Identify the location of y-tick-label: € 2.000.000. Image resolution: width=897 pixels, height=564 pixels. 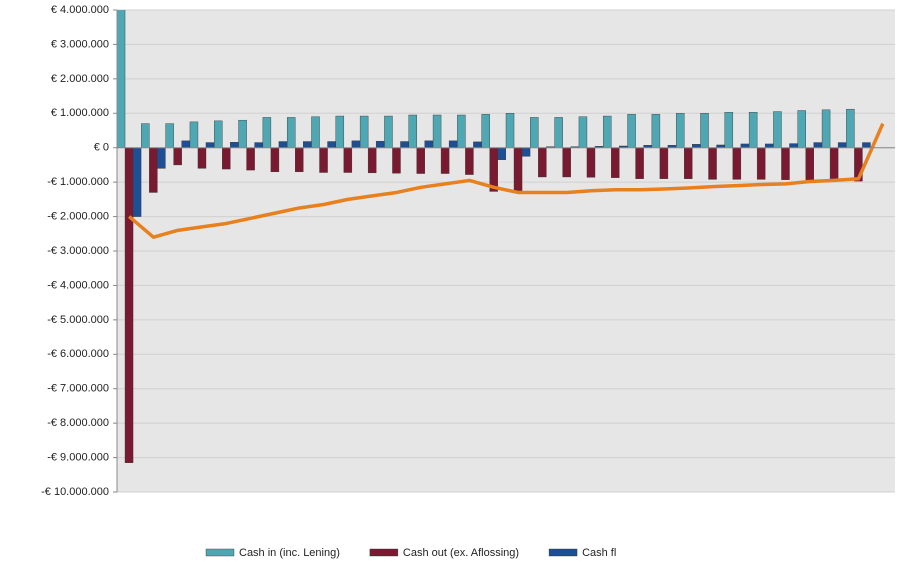
(80, 79).